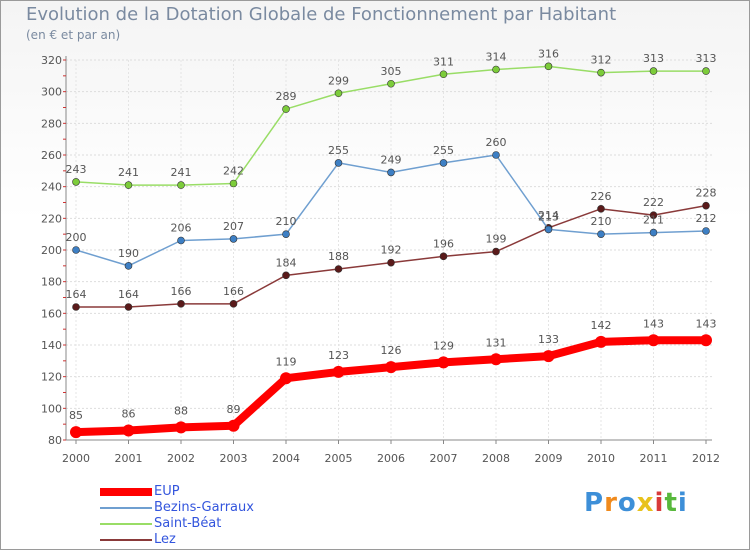  I want to click on legend-label-lez: Lez, so click(165, 539).